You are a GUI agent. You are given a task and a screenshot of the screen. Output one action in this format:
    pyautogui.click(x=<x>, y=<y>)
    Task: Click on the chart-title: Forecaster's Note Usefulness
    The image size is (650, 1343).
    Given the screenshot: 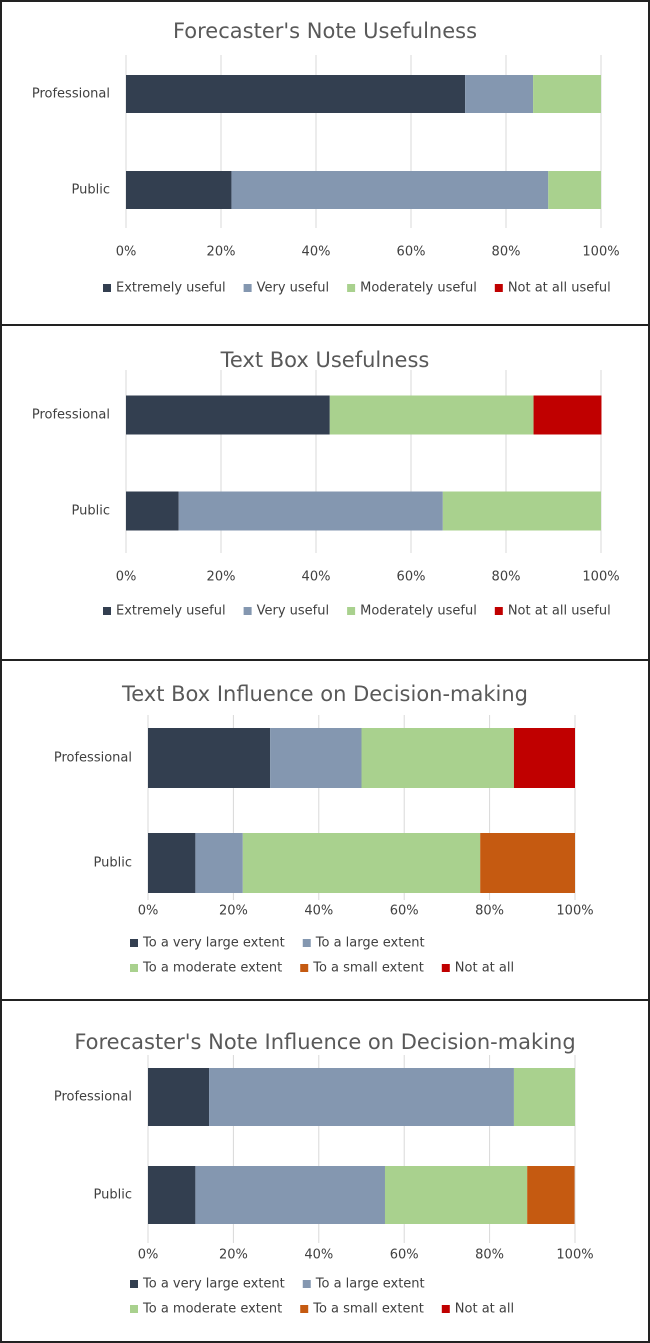 What is the action you would take?
    pyautogui.click(x=325, y=31)
    